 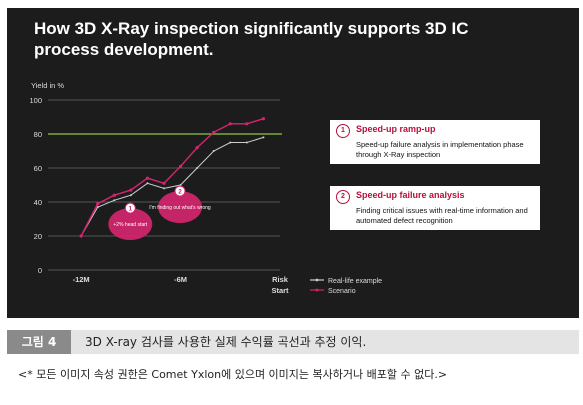 I want to click on y-tick-label: 0, so click(x=40, y=270).